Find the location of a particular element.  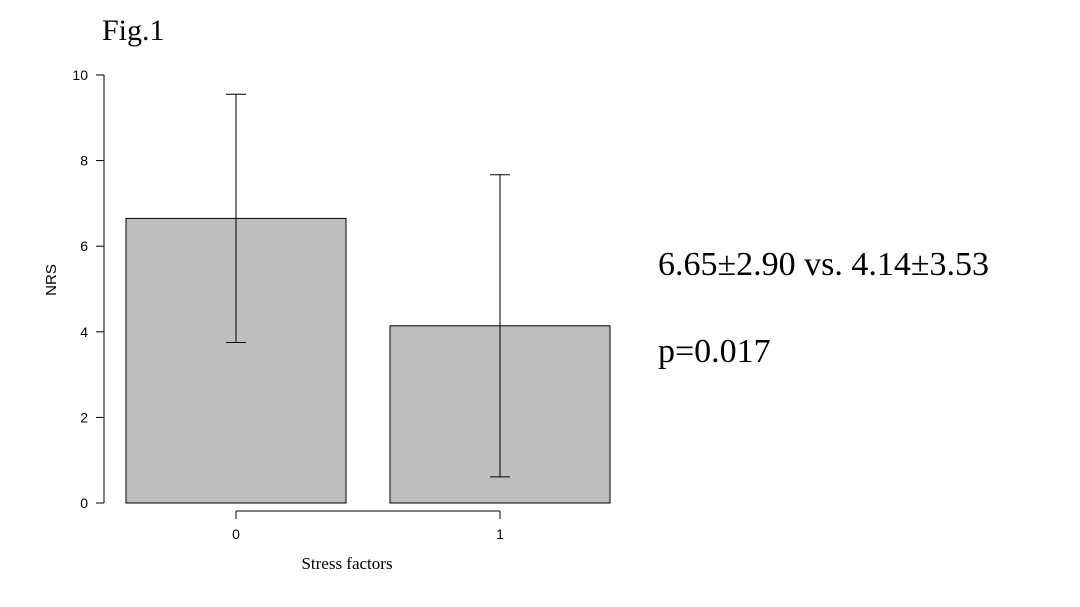

x-tick-label: 0 is located at coordinates (236, 534).